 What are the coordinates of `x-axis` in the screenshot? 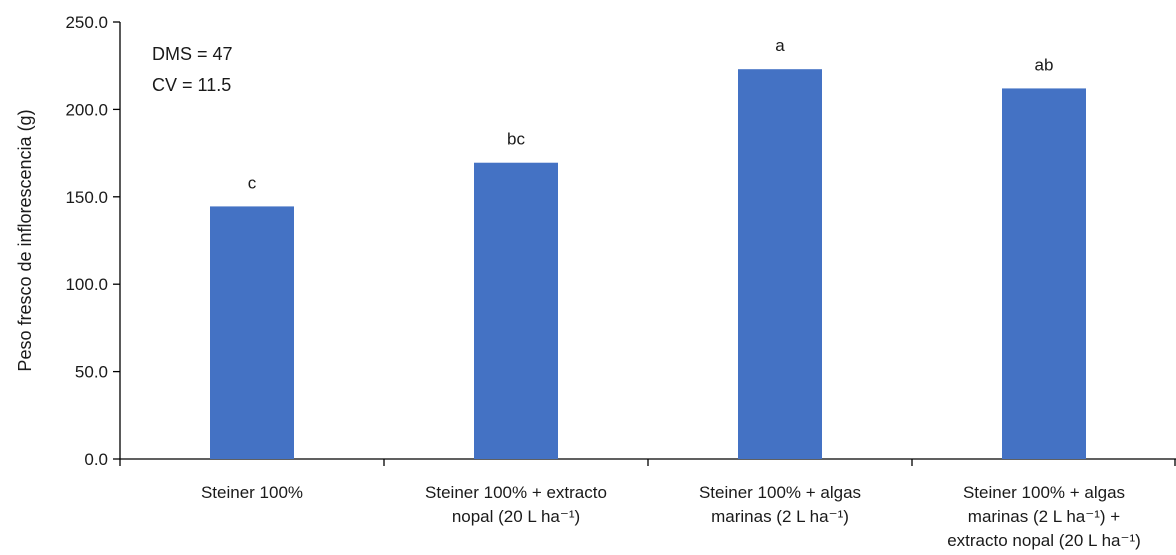 It's located at (647, 462).